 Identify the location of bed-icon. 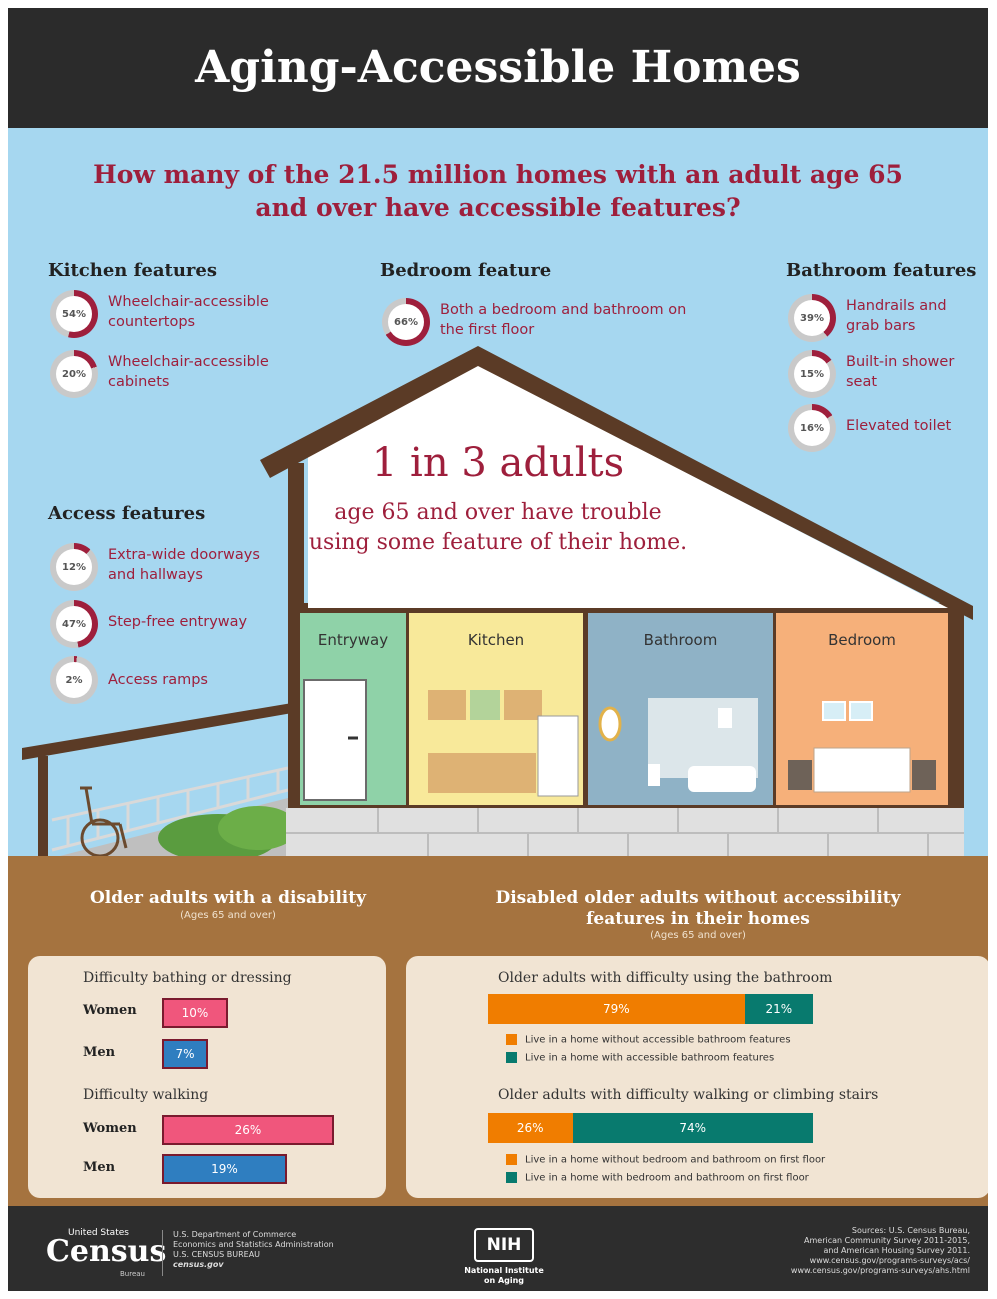
(862, 770).